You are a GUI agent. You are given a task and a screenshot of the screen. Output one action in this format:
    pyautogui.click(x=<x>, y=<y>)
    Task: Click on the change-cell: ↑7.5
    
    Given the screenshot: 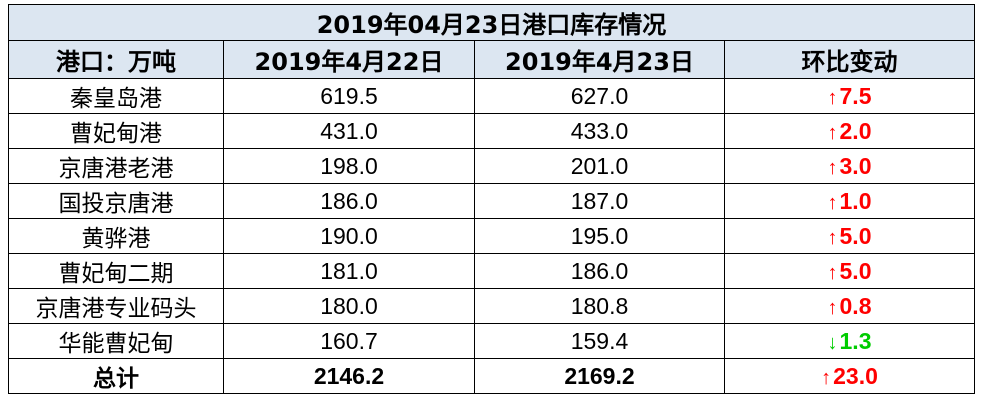 What is the action you would take?
    pyautogui.click(x=849, y=96)
    